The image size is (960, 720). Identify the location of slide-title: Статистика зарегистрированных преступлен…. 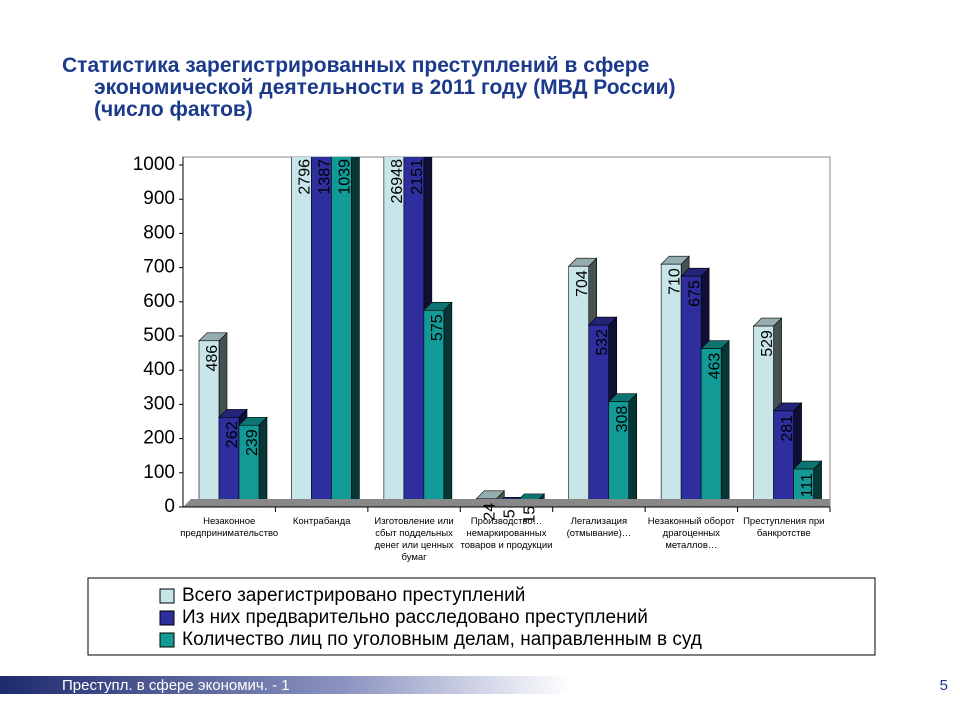
(368, 87).